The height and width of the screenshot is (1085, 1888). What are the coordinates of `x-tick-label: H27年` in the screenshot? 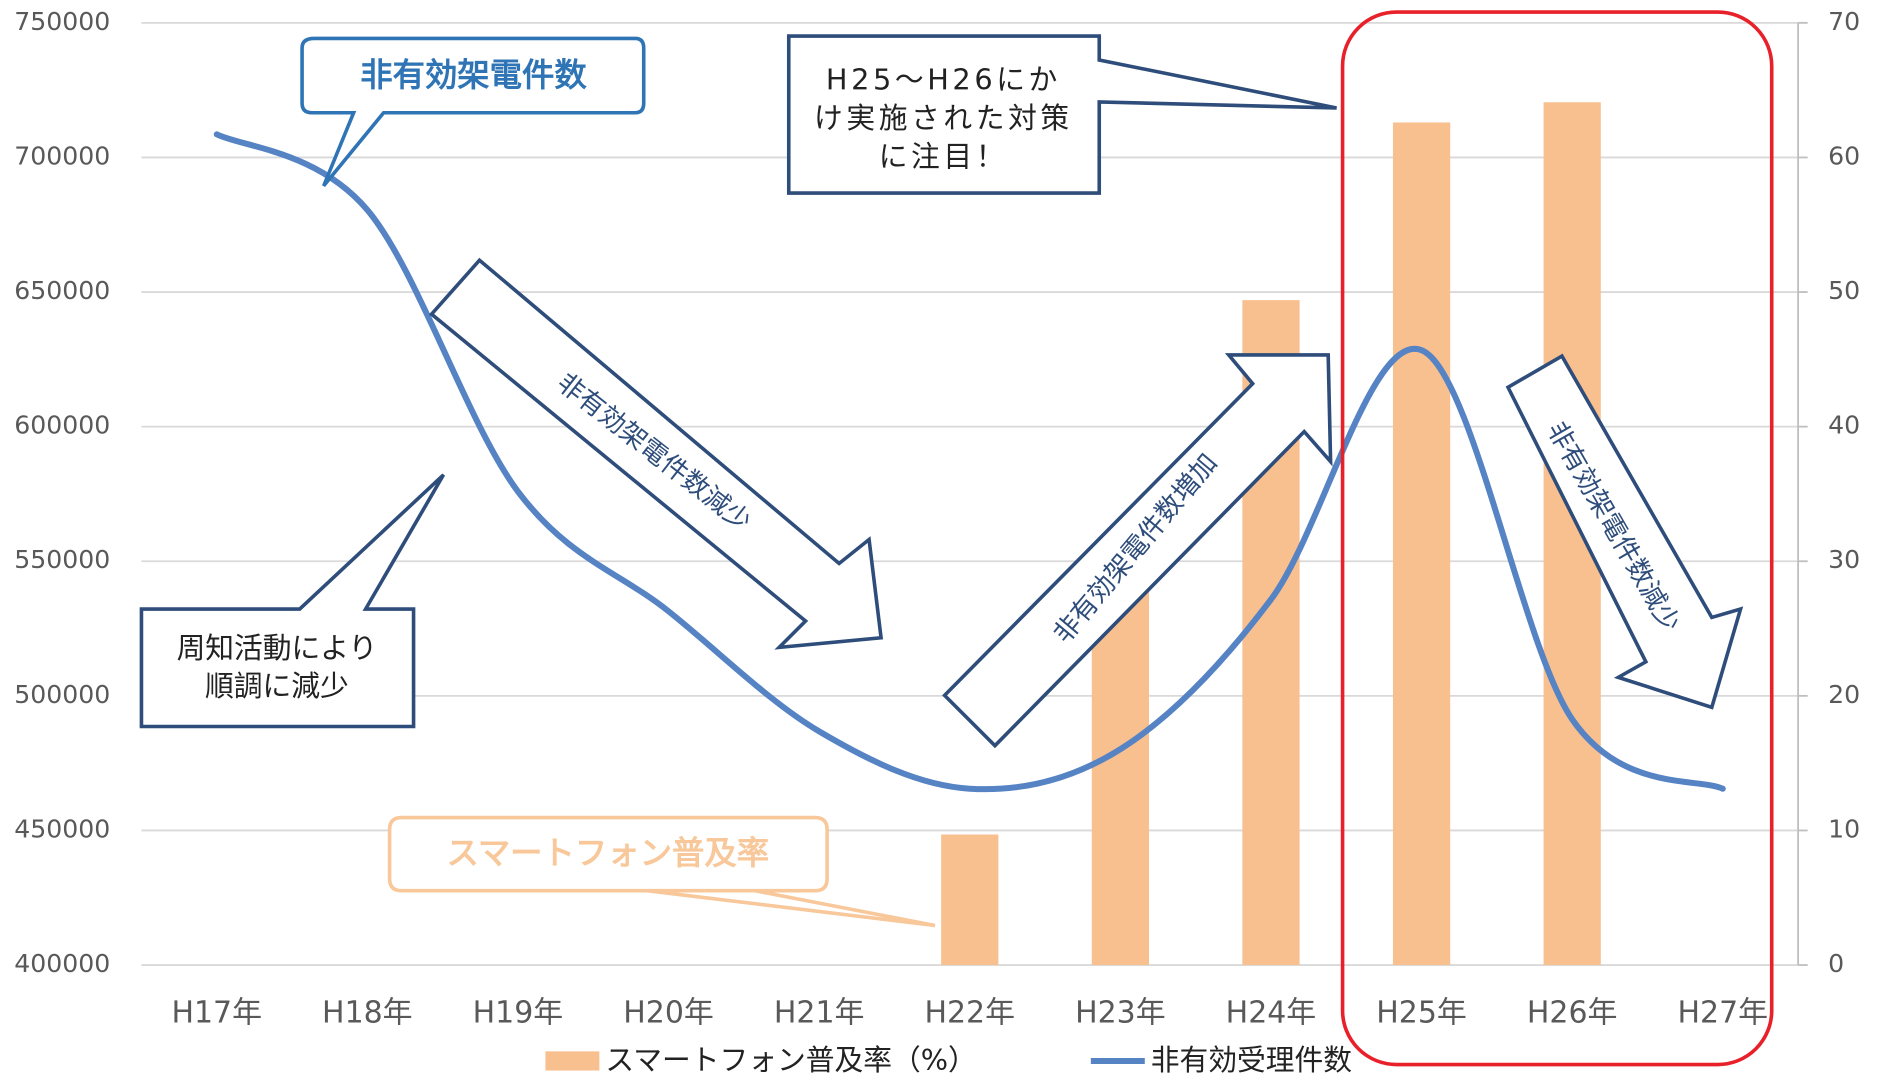 It's located at (1722, 1013).